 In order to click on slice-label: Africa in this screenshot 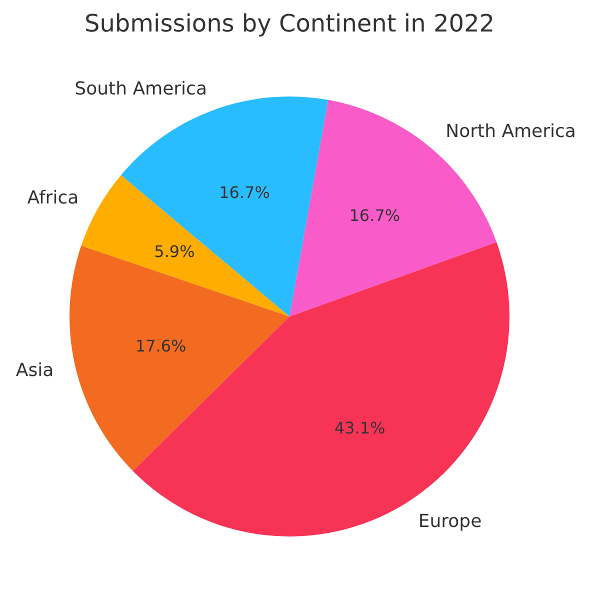, I will do `click(53, 197)`.